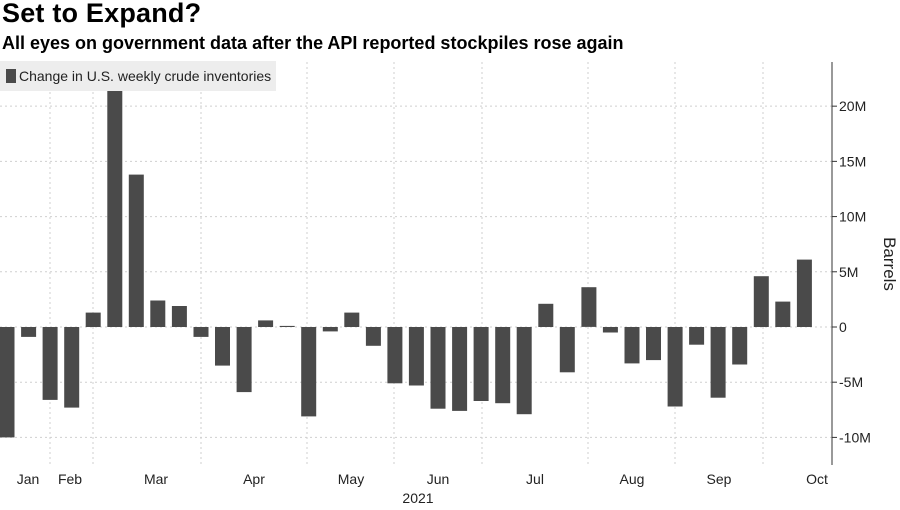  I want to click on x-tick-label: May, so click(351, 479).